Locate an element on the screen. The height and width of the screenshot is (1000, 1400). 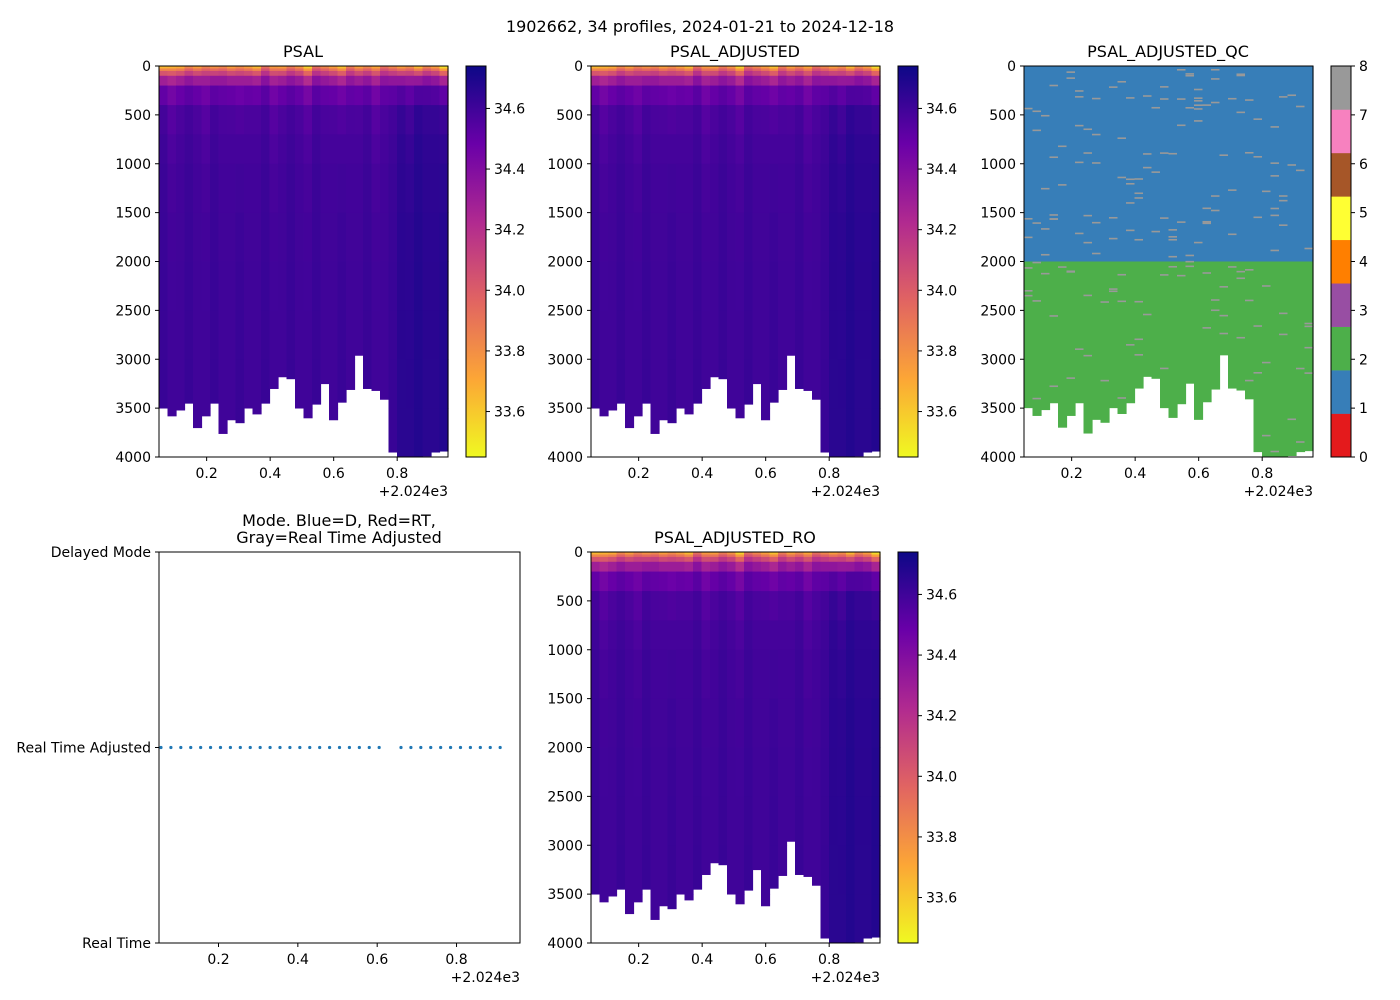
heatmap is located at coordinates (303, 261).